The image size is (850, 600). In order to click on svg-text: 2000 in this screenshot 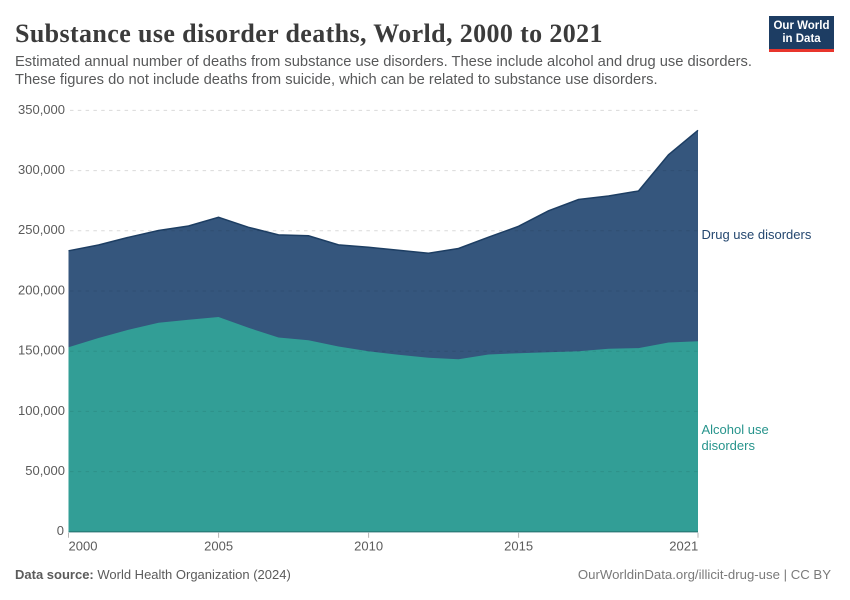, I will do `click(83, 546)`.